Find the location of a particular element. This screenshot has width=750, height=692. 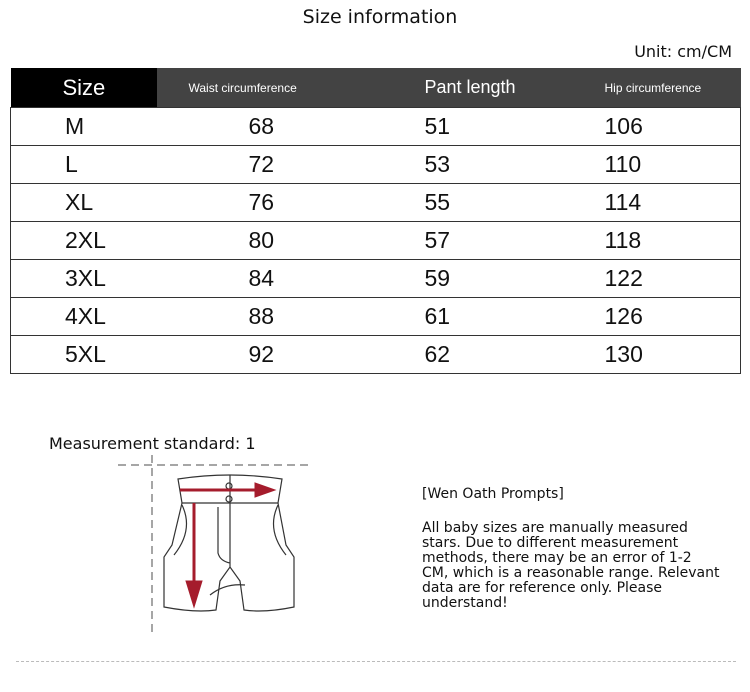

table-row: 5XL 92 62 130 is located at coordinates (375, 354).